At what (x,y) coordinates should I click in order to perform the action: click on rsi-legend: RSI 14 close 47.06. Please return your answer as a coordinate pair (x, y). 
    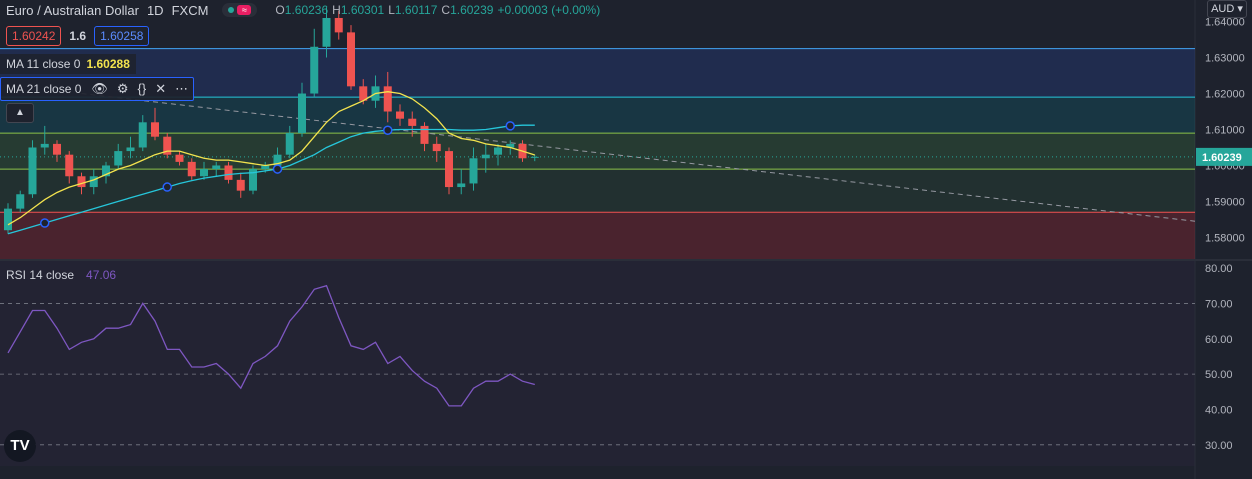
    Looking at the image, I should click on (61, 275).